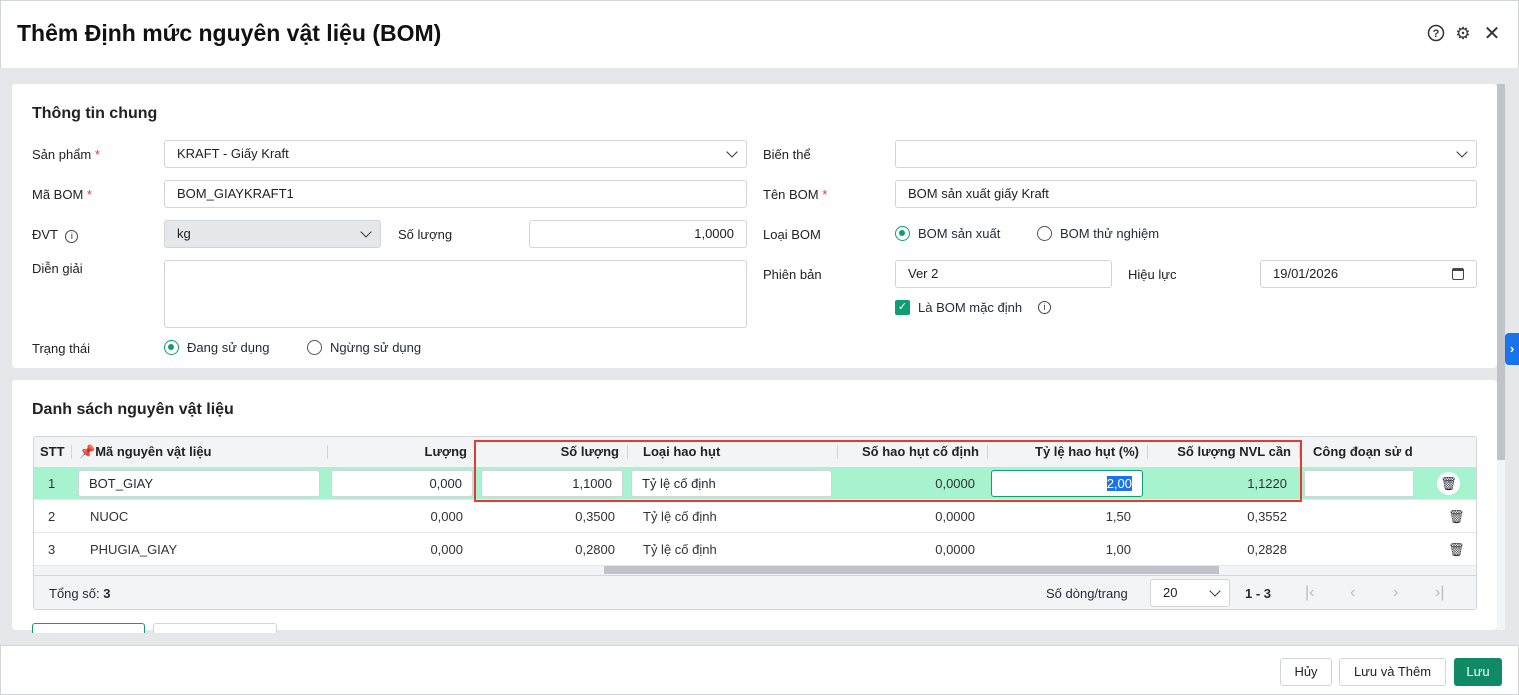 Image resolution: width=1519 pixels, height=695 pixels. What do you see at coordinates (80, 593) in the screenshot?
I see `total-count: Tổng số: 3` at bounding box center [80, 593].